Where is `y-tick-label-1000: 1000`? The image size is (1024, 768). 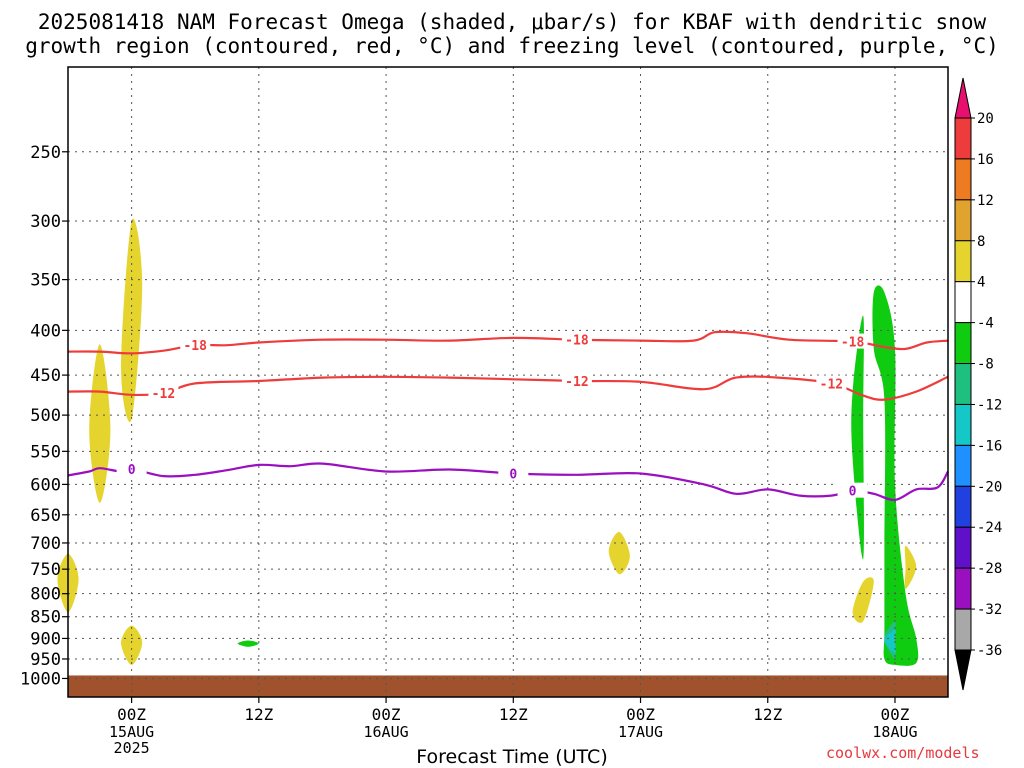 y-tick-label-1000: 1000 is located at coordinates (40, 679).